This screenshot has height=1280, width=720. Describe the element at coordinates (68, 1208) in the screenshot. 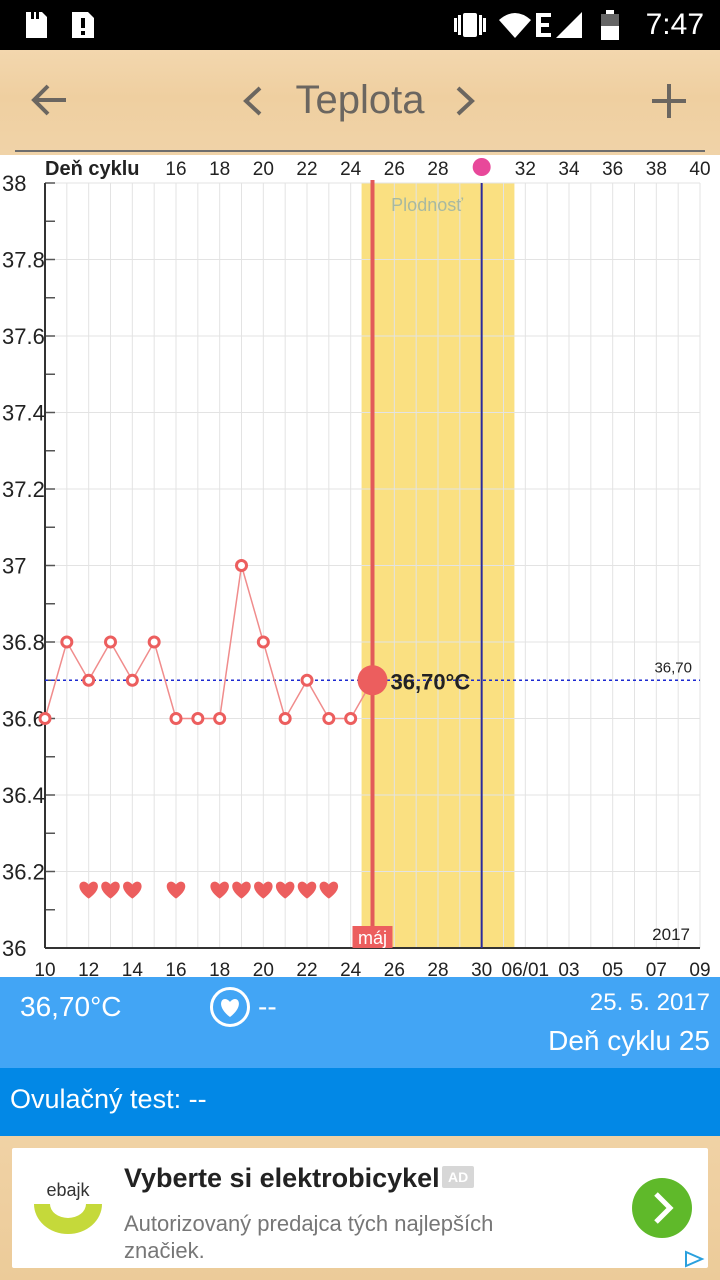

I see `ebajk-logo: ebajk` at that location.